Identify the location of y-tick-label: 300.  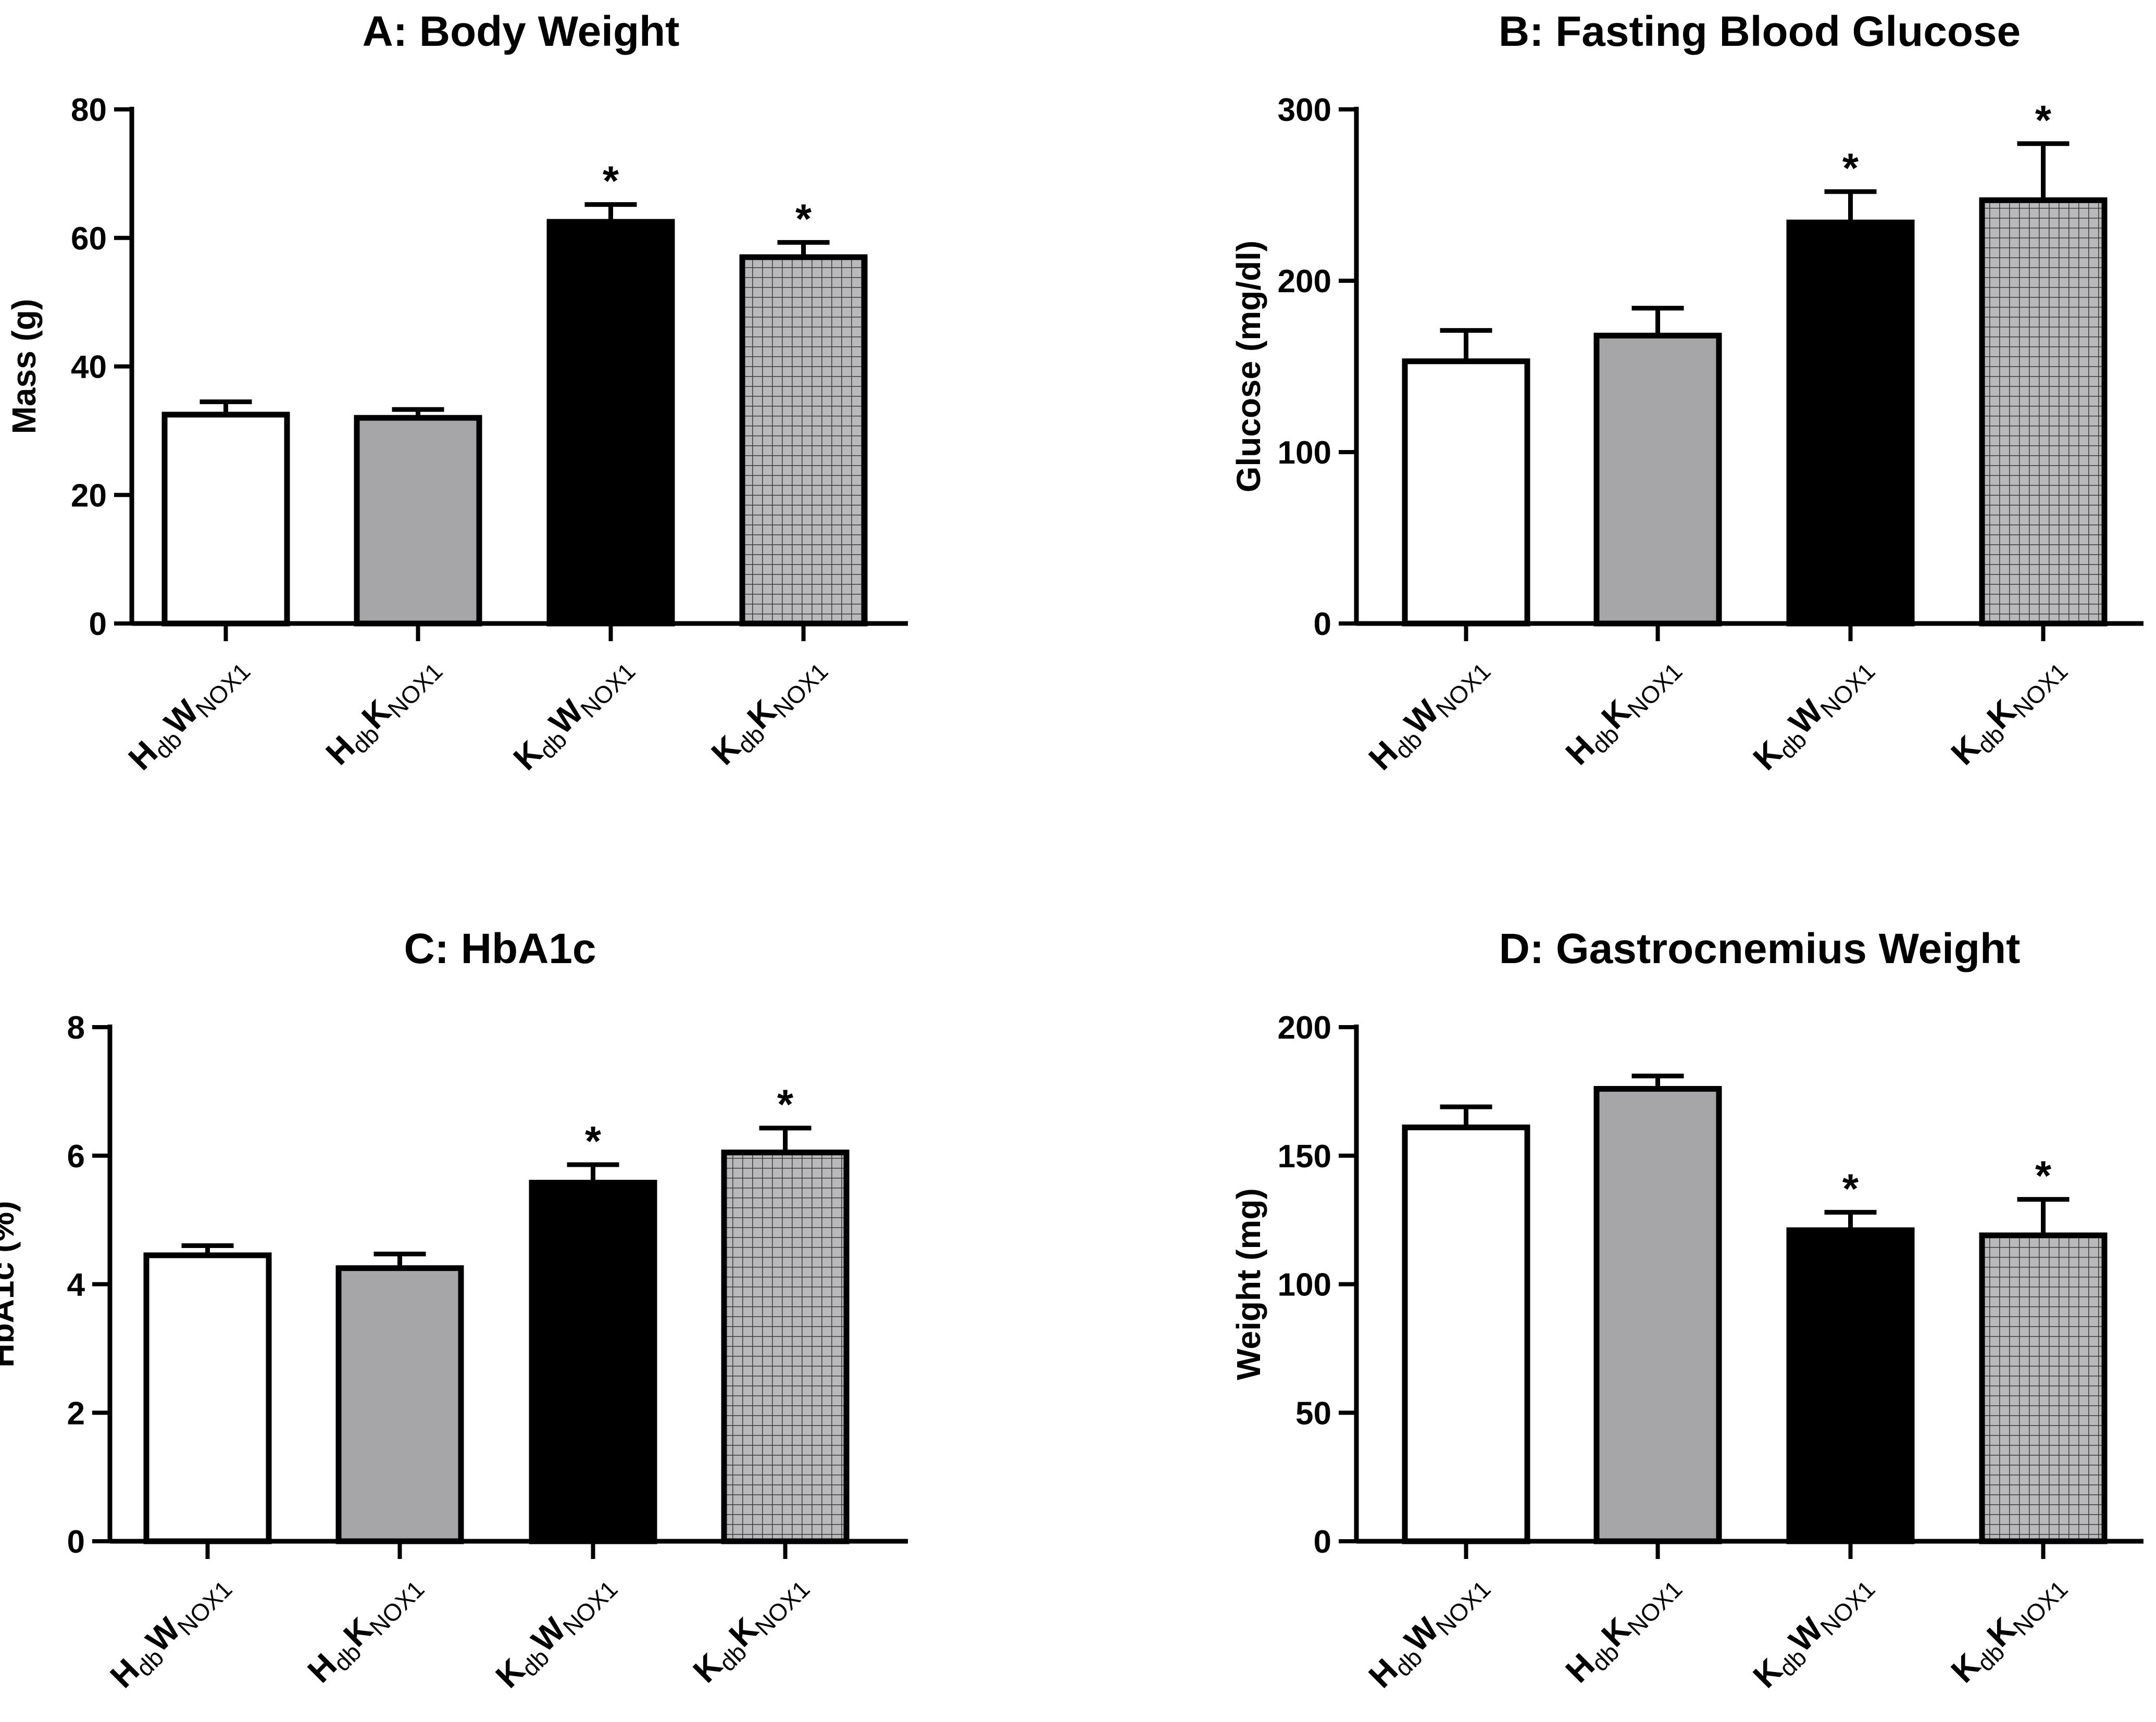
(1304, 110).